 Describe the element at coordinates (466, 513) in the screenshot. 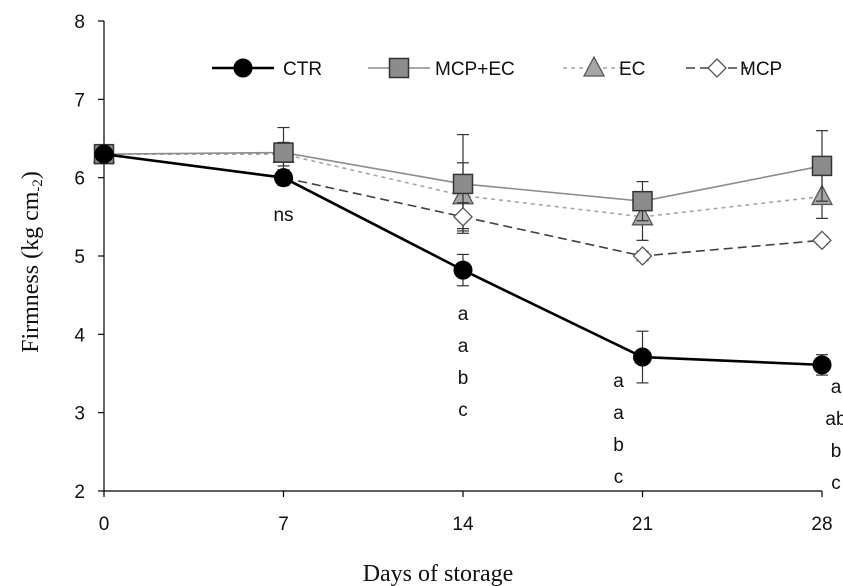

I see `x-axis-ticks: 0 7 14 21 28` at that location.